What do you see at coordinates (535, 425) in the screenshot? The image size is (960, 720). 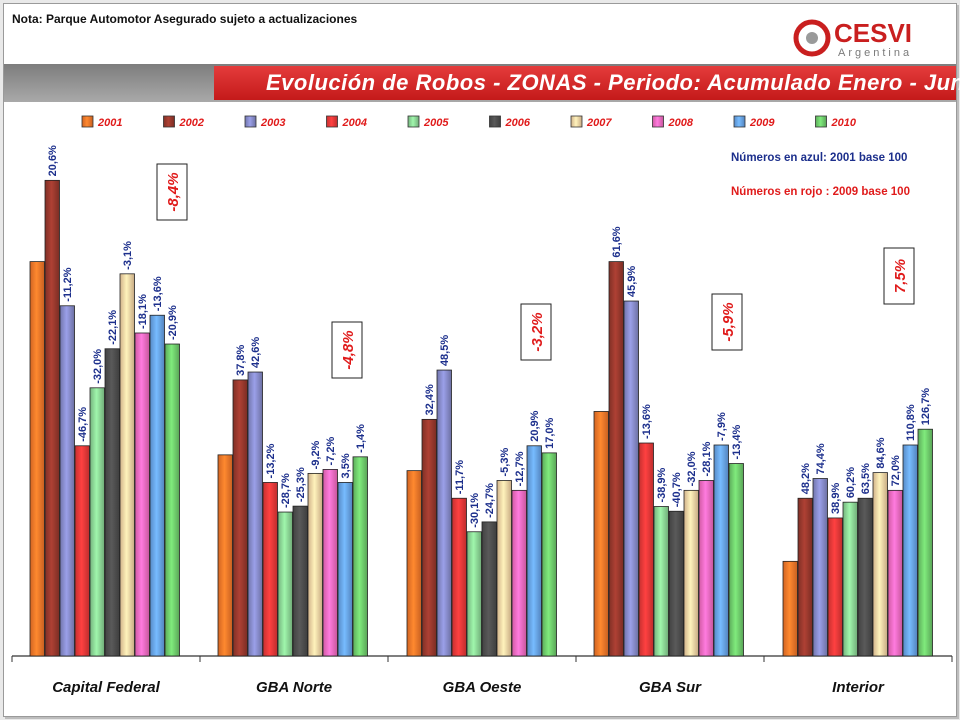 I see `data-label: 20,9%` at bounding box center [535, 425].